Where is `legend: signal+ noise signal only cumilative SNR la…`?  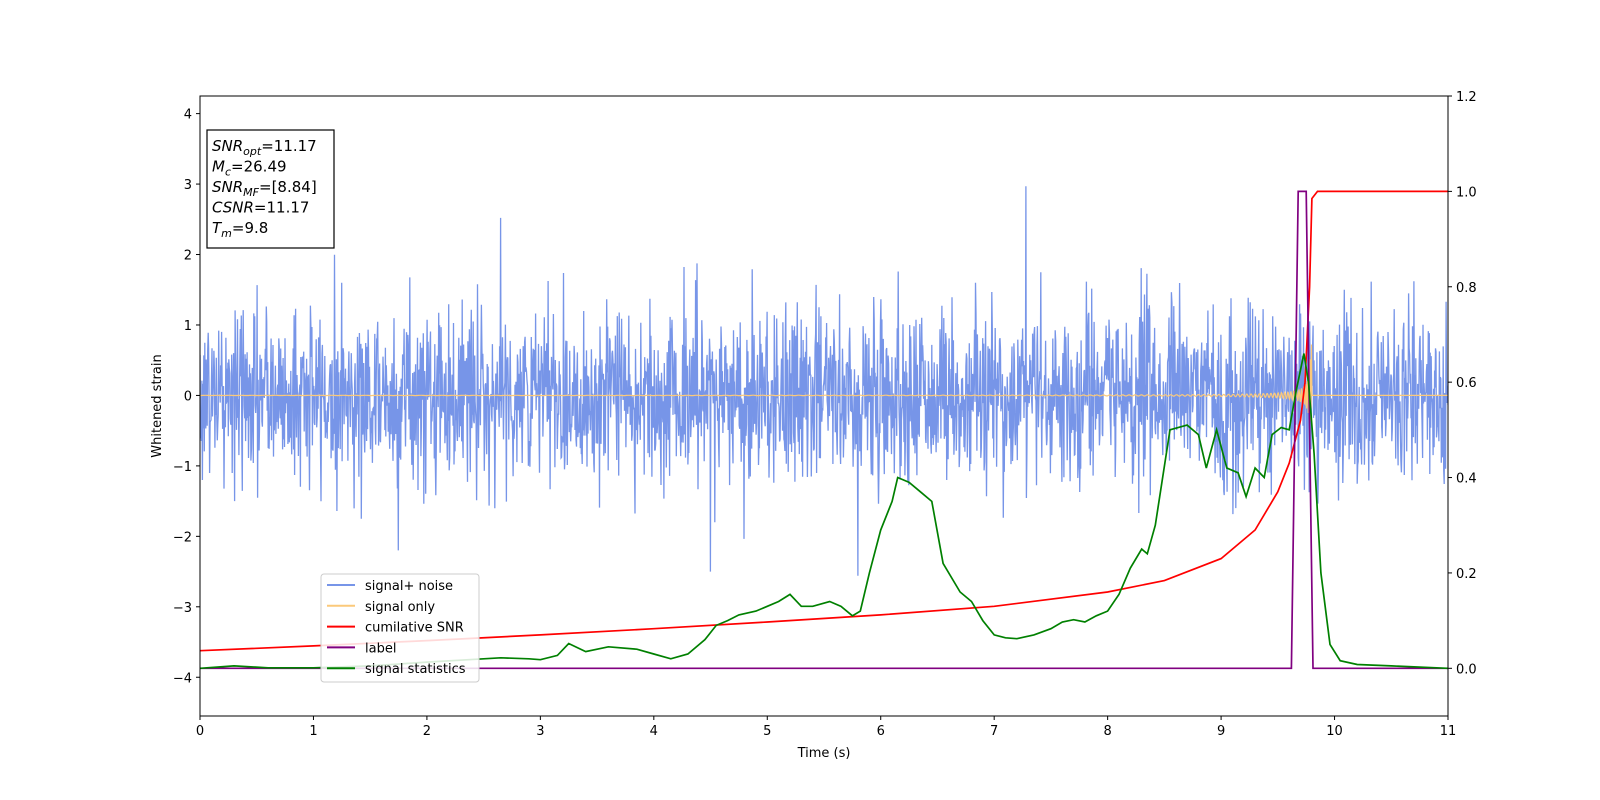
legend: signal+ noise signal only cumilative SNR la… is located at coordinates (400, 628).